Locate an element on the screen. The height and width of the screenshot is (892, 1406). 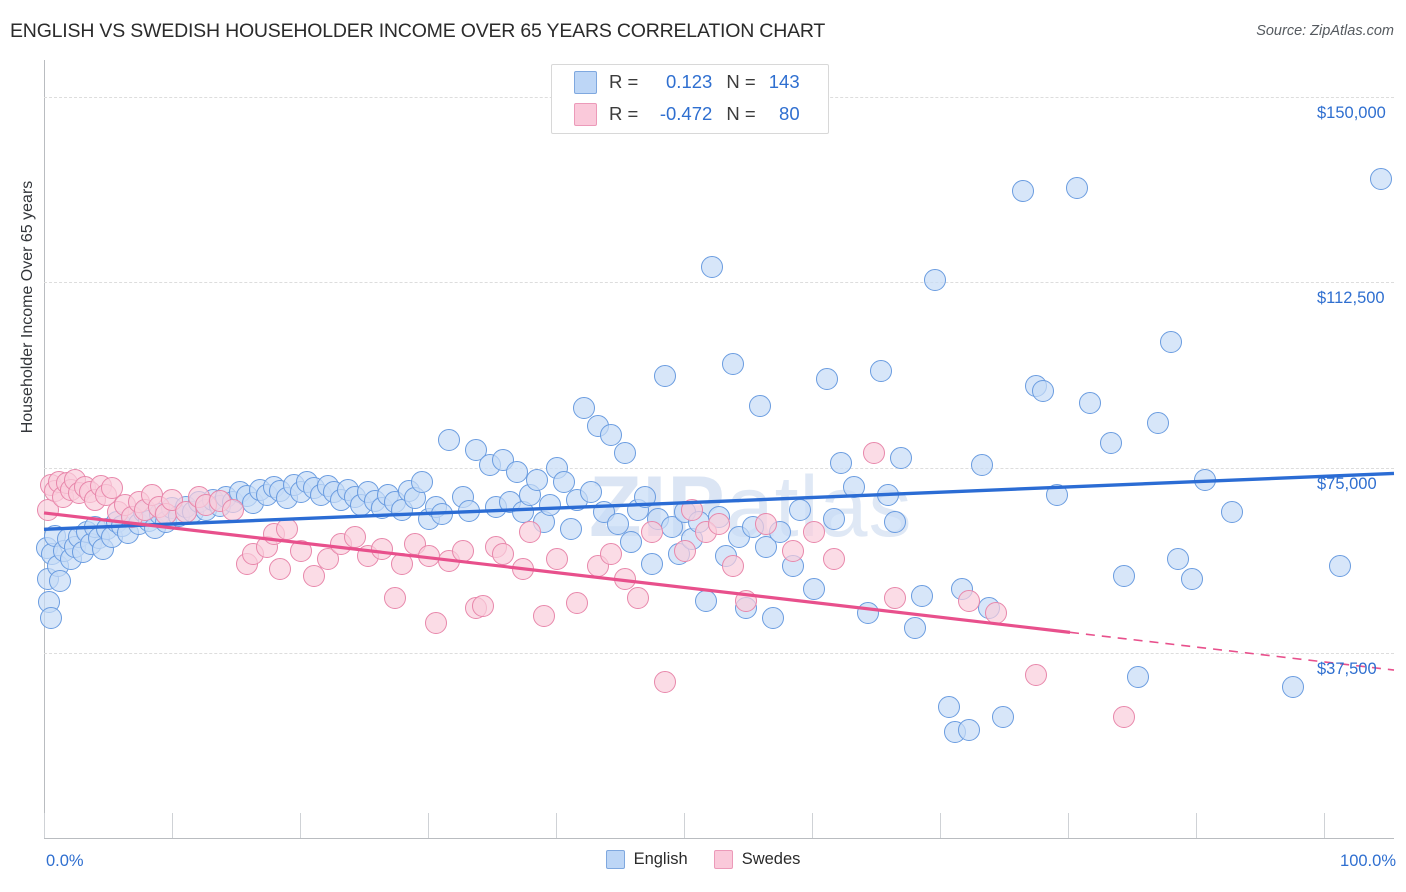
y-axis-title: Householder Income Over 65 years is located at coordinates (27, 307).